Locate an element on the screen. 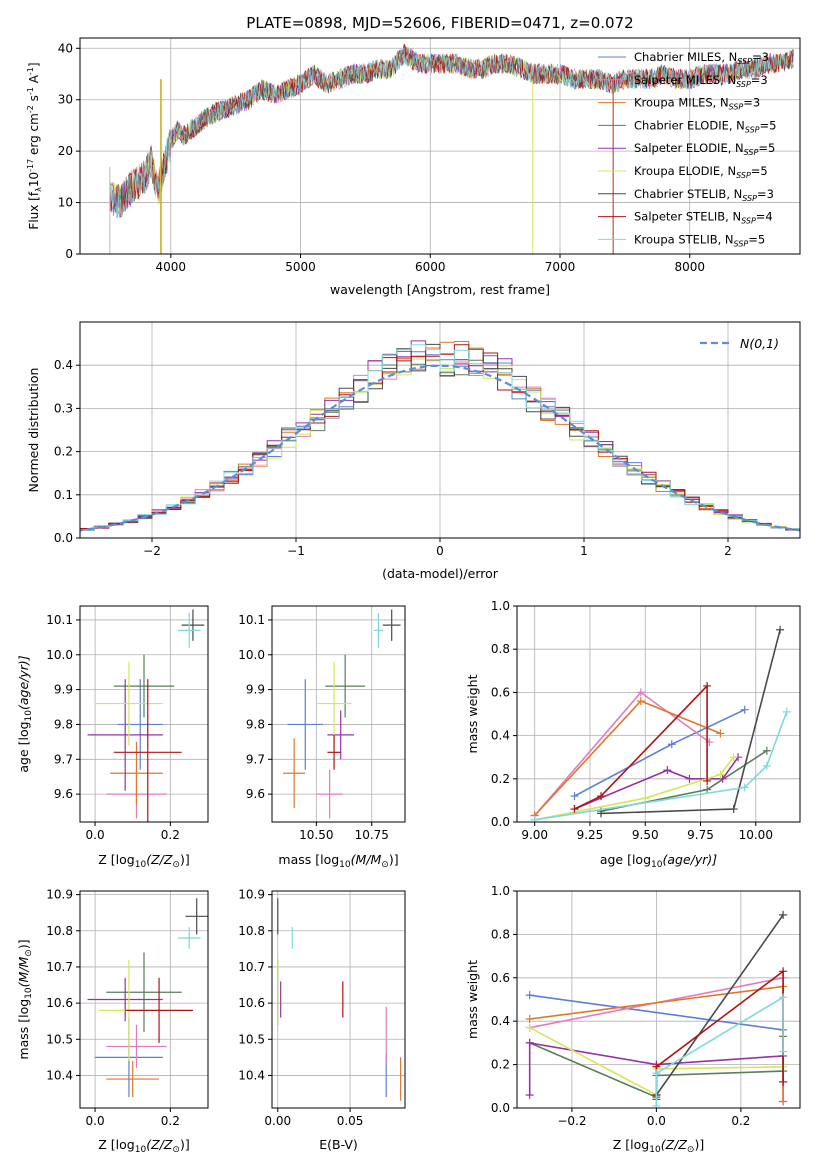  x-tick-label: 10.50 is located at coordinates (316, 835).